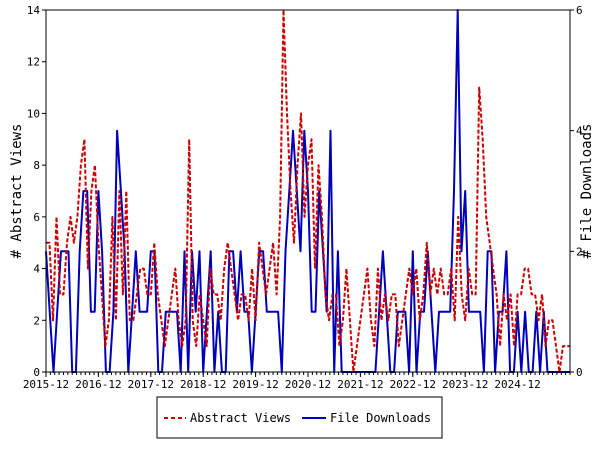  I want to click on y-left-tick-label: 14, so click(34, 10).